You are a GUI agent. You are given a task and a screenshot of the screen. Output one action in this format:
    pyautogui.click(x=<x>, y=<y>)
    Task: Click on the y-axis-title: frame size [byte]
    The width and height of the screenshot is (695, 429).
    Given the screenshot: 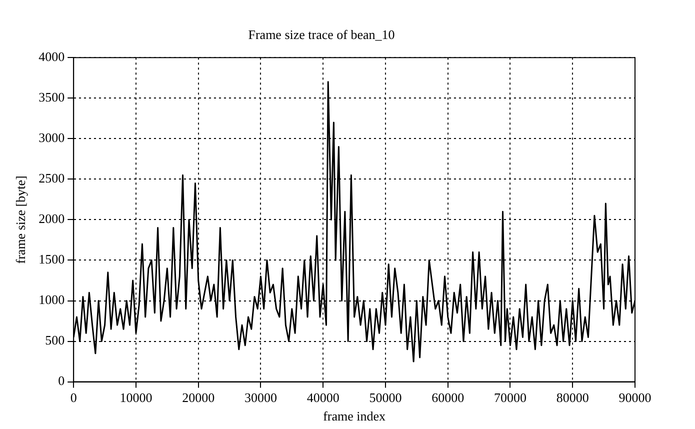 What is the action you would take?
    pyautogui.click(x=20, y=220)
    